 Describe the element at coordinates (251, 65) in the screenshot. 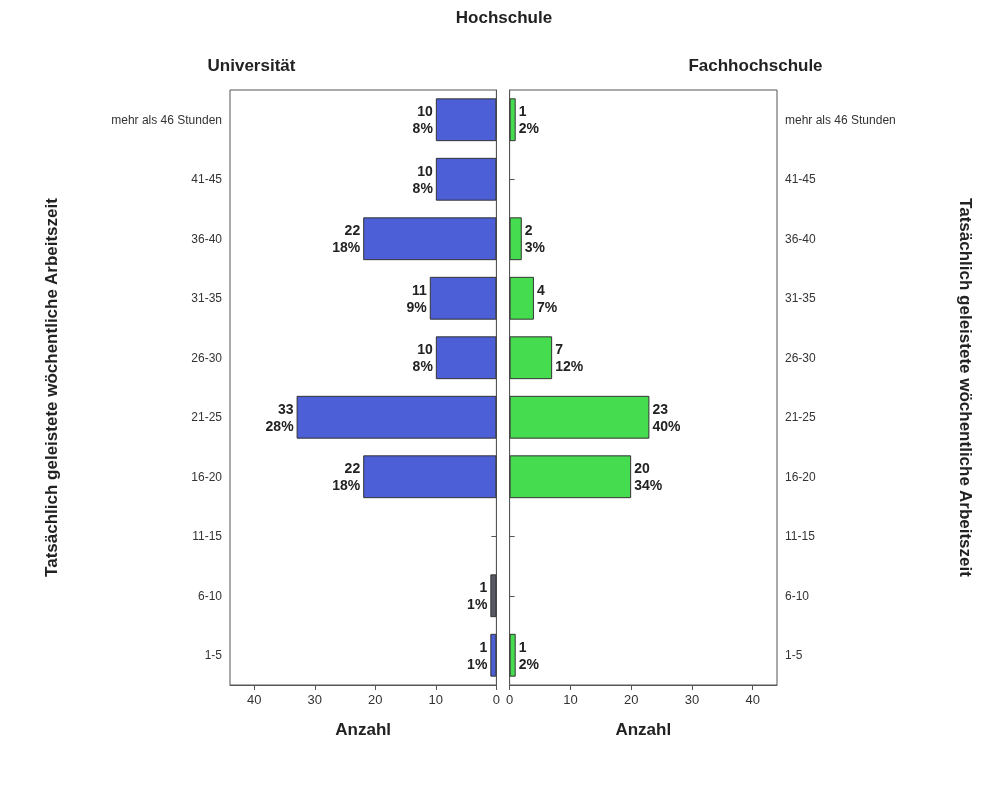

I see `chart-subtitle: Universität` at that location.